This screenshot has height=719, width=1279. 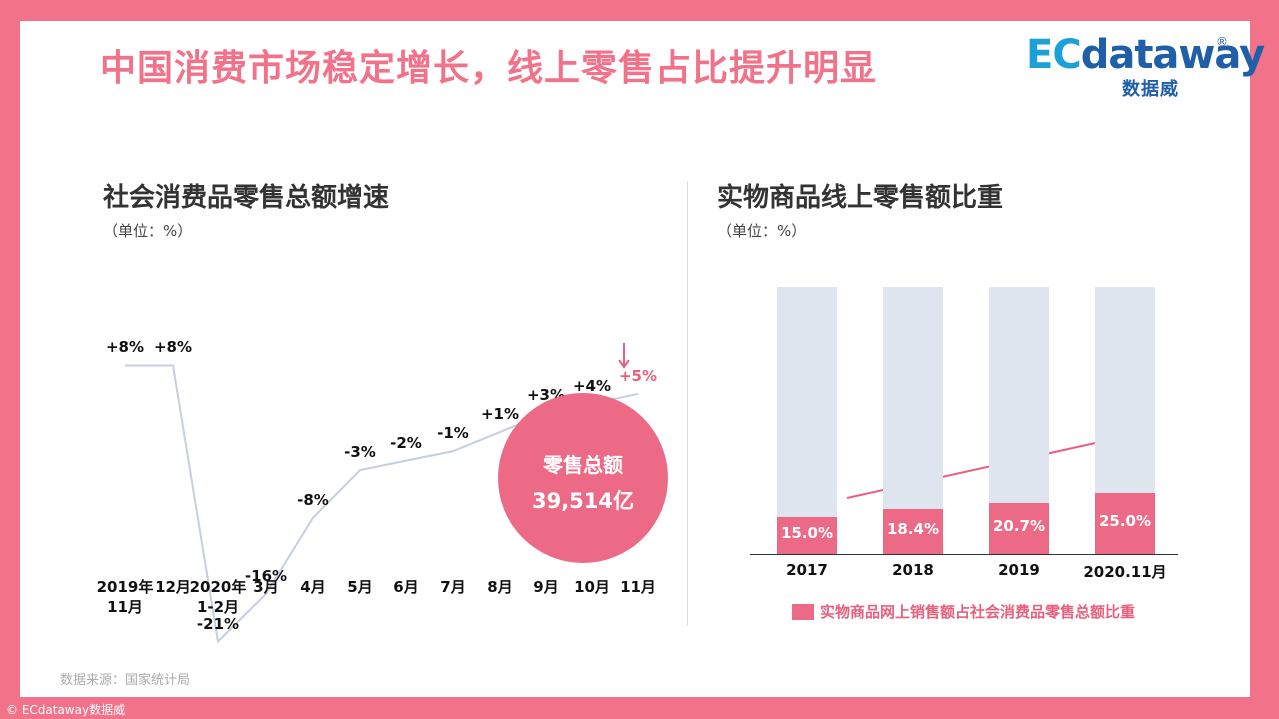 I want to click on down-arrow-head-icon, so click(x=624, y=364).